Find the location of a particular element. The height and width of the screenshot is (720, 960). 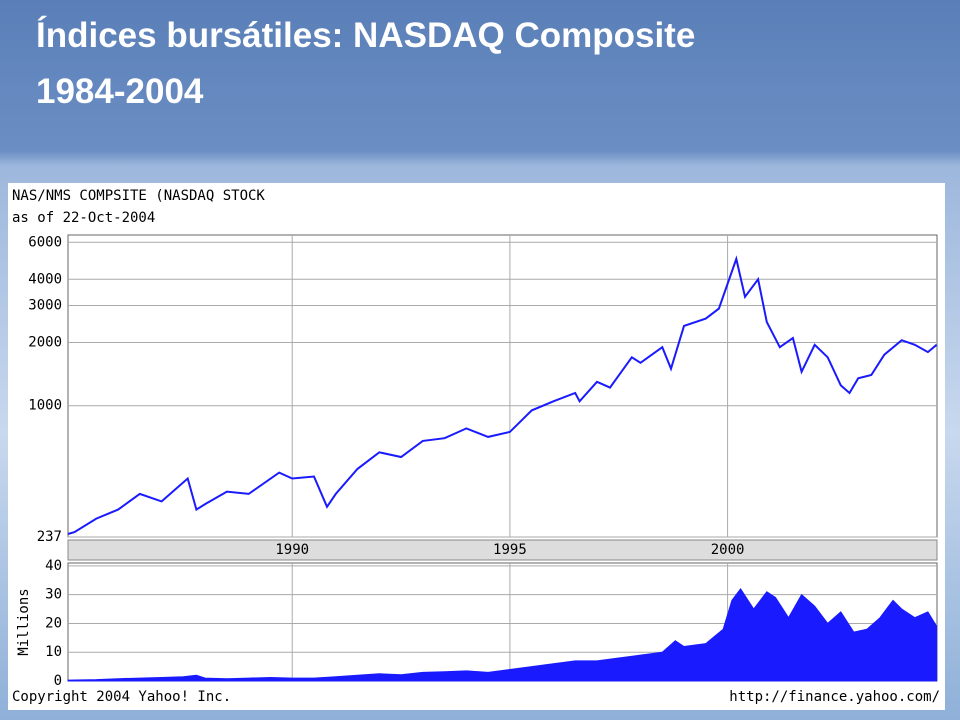

y-tick-label: 237 is located at coordinates (49, 537).